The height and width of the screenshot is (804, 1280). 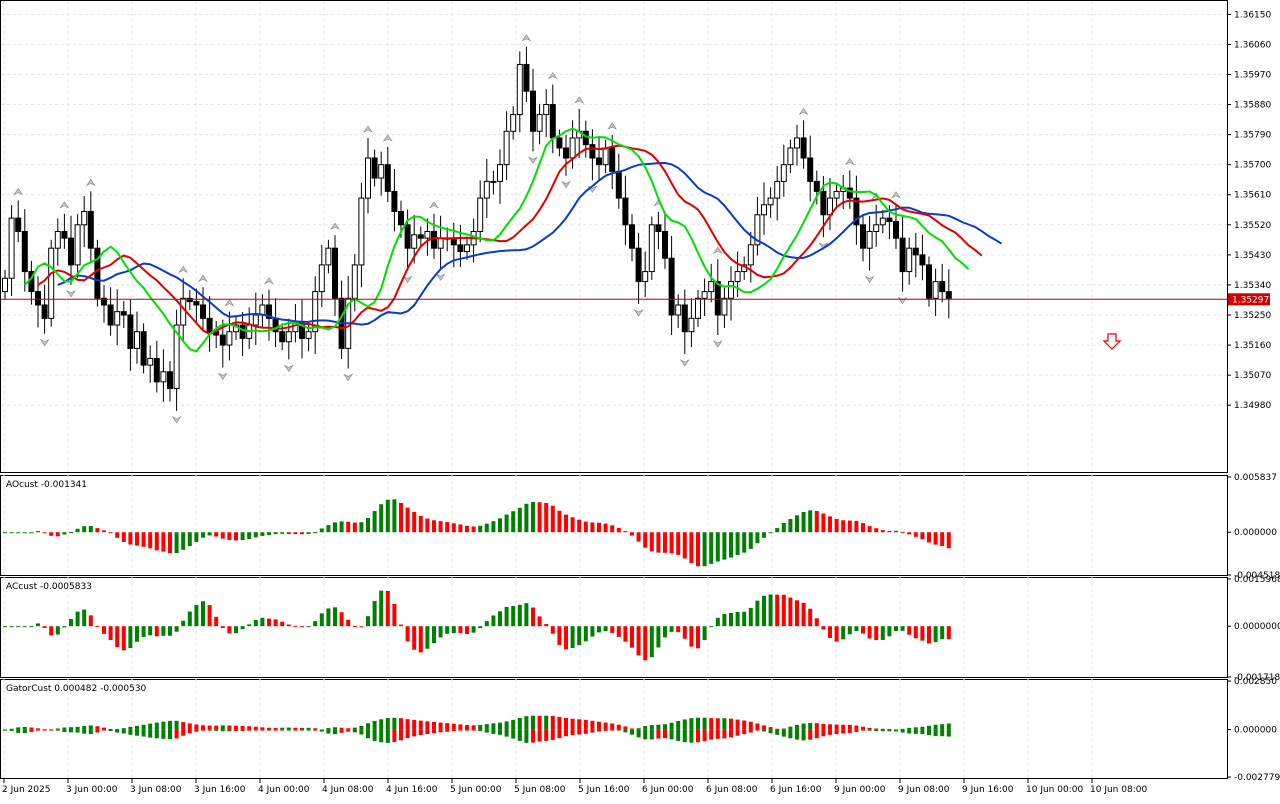 I want to click on price-axis-label: 1.36060, so click(x=1252, y=45).